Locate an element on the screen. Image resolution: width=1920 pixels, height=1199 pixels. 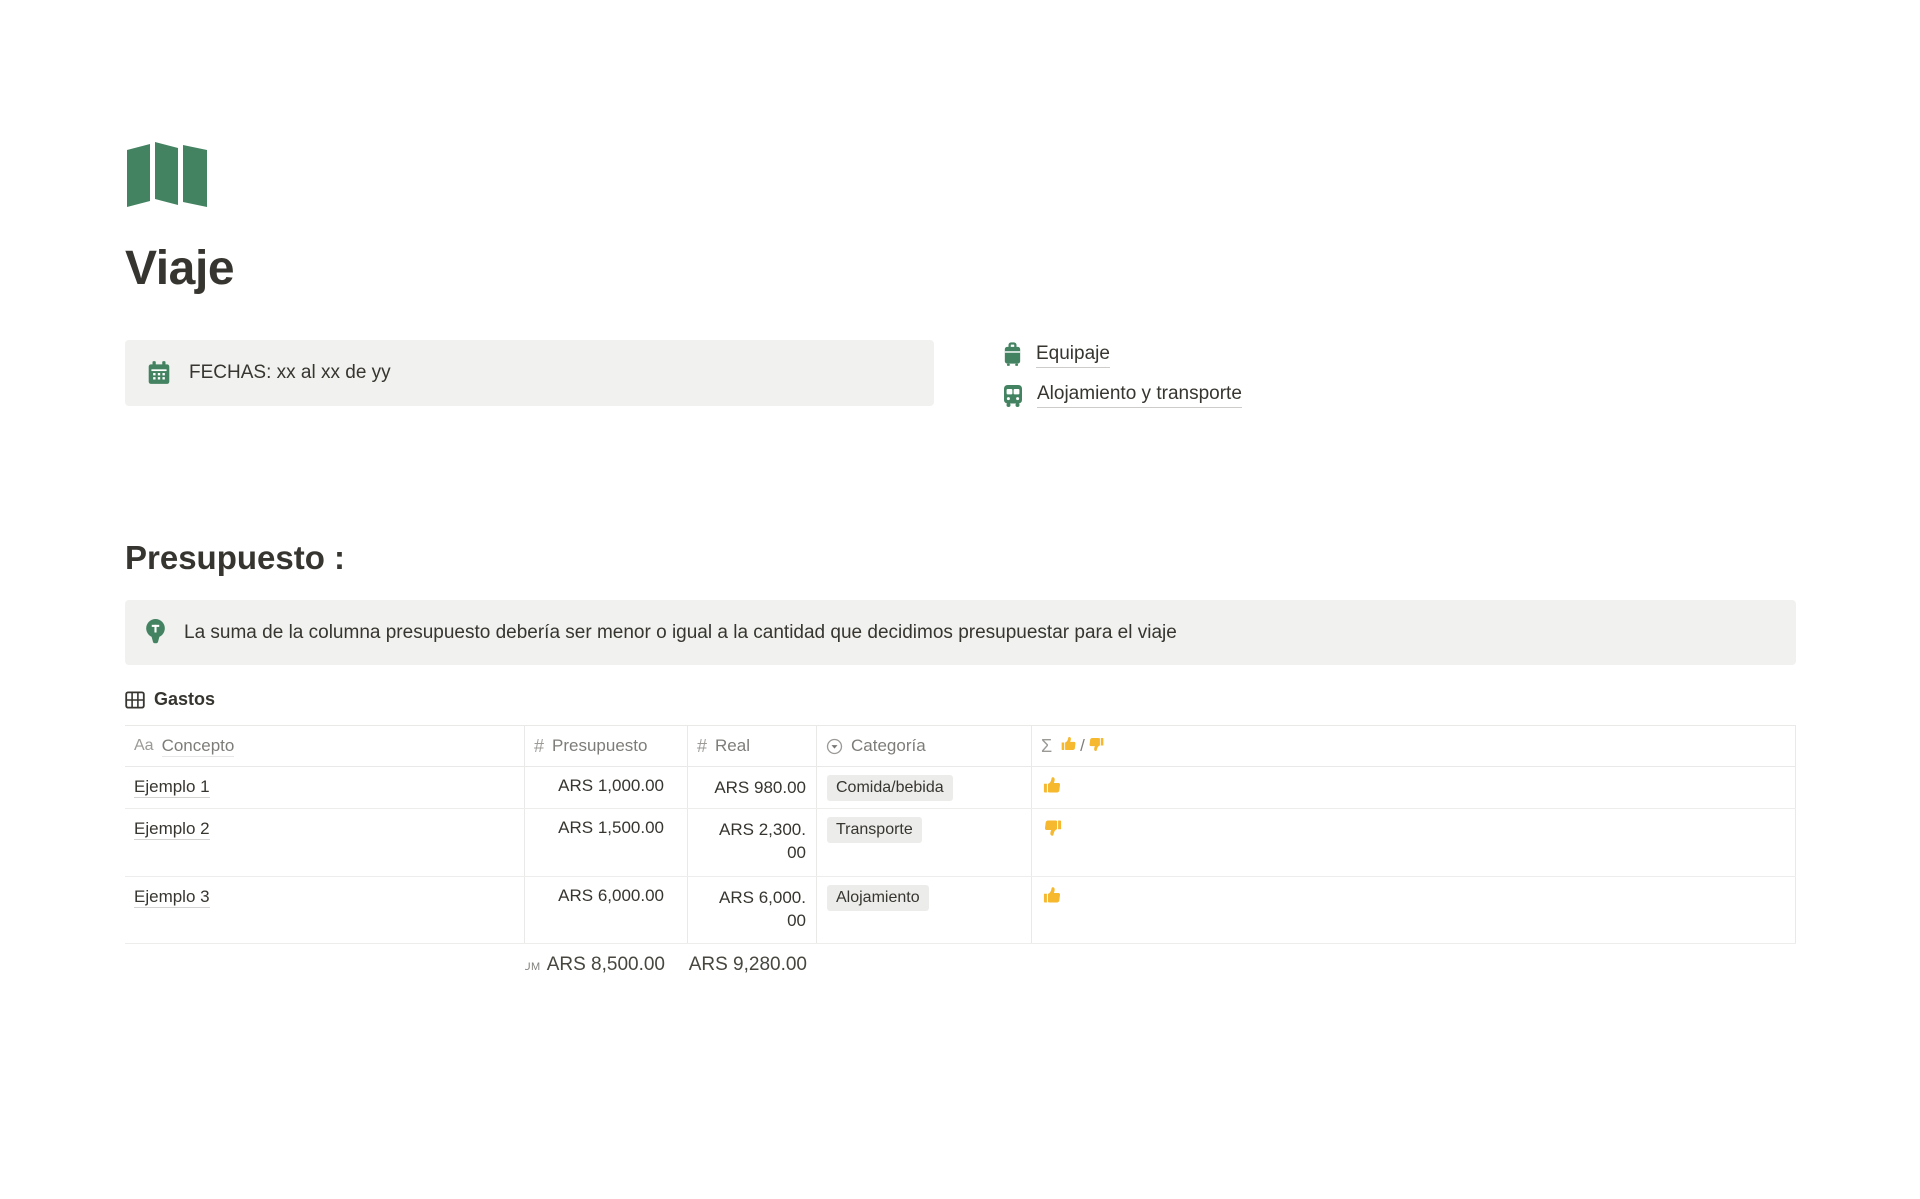
column-header-rating: Σ / is located at coordinates (1414, 746).